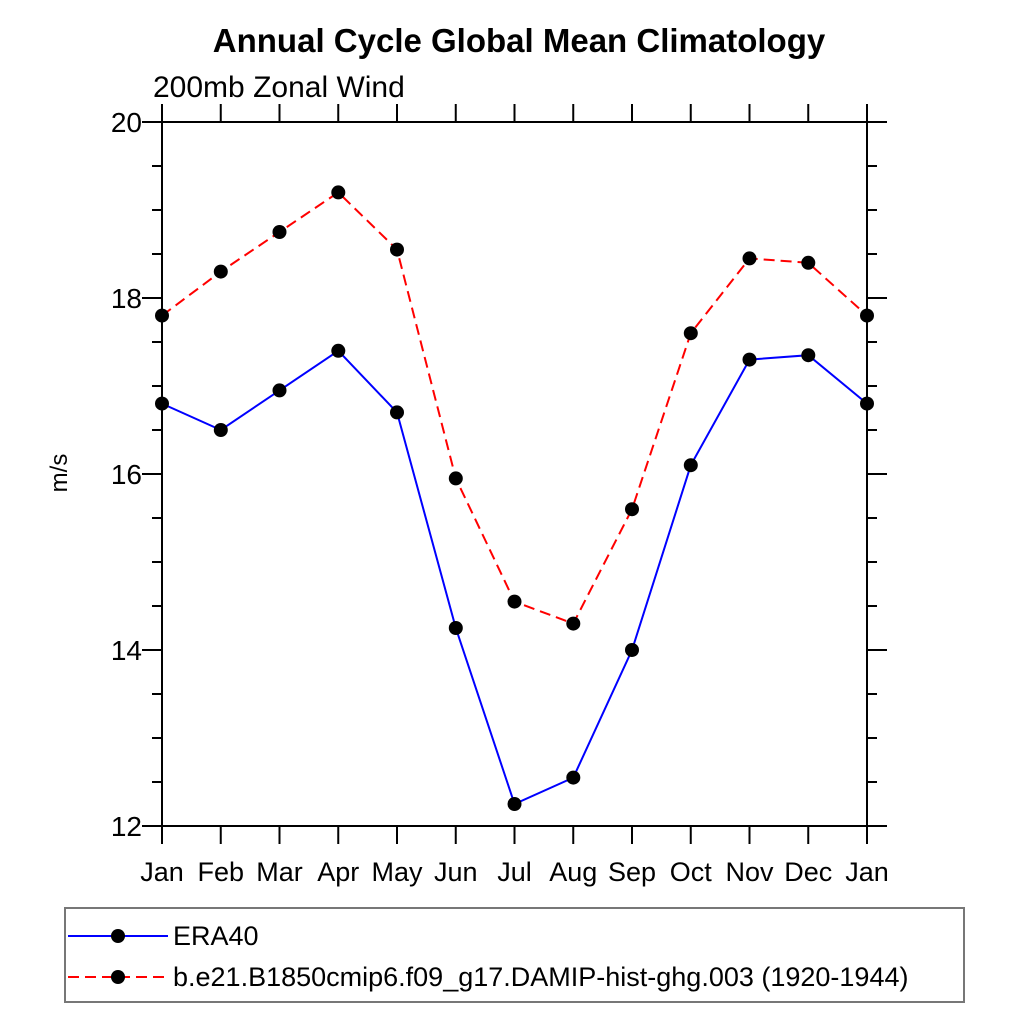 Image resolution: width=1024 pixels, height=1029 pixels. What do you see at coordinates (279, 87) in the screenshot?
I see `chart-subtitle: 200mb Zonal Wind` at bounding box center [279, 87].